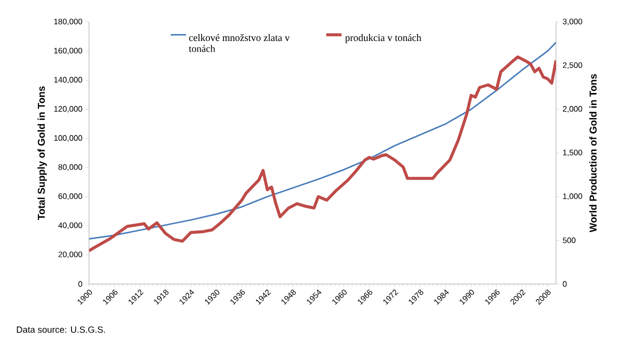  What do you see at coordinates (593, 153) in the screenshot?
I see `y2-axis-title: World Production of Gold in Tons` at bounding box center [593, 153].